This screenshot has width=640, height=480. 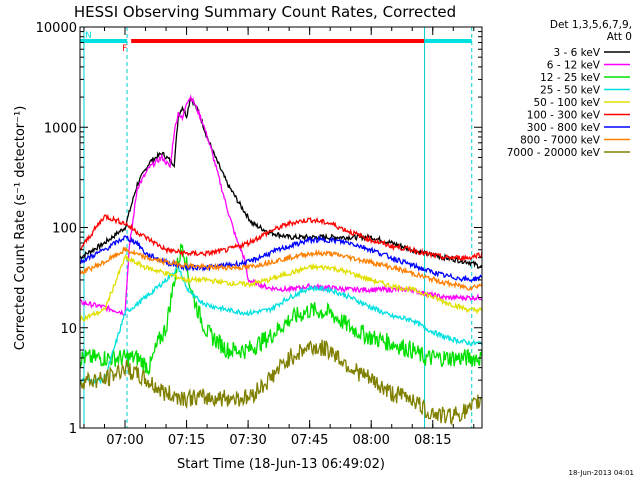 What do you see at coordinates (309, 440) in the screenshot?
I see `x-tick-label-3: 07:45` at bounding box center [309, 440].